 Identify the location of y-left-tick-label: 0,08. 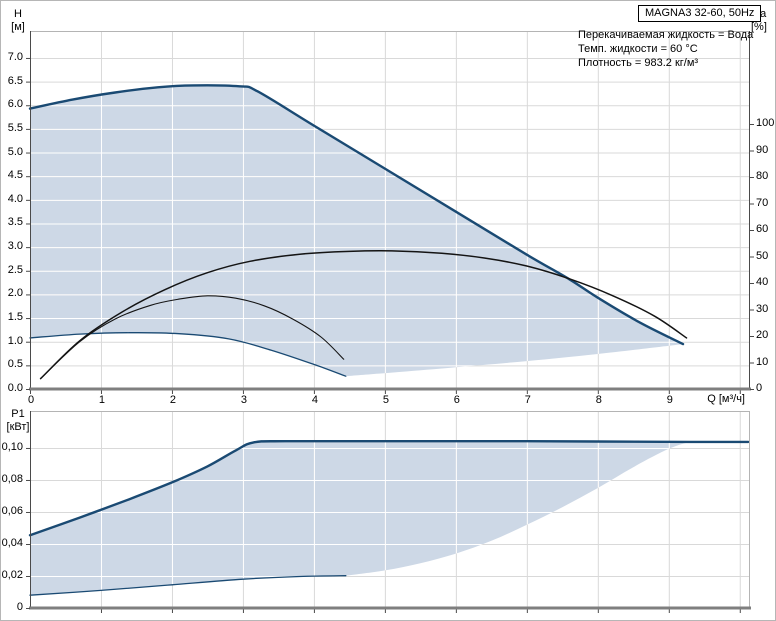
(12, 478).